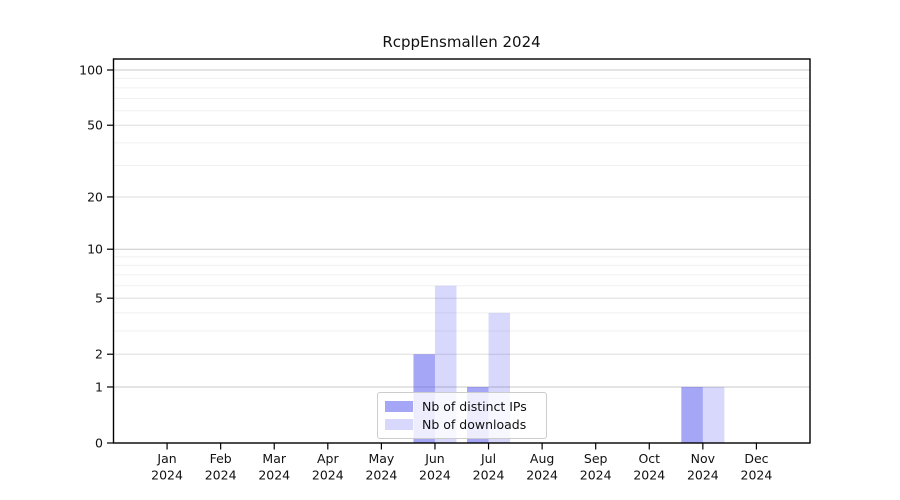 The width and height of the screenshot is (900, 500). I want to click on x-tick-label-month: Jan, so click(166, 458).